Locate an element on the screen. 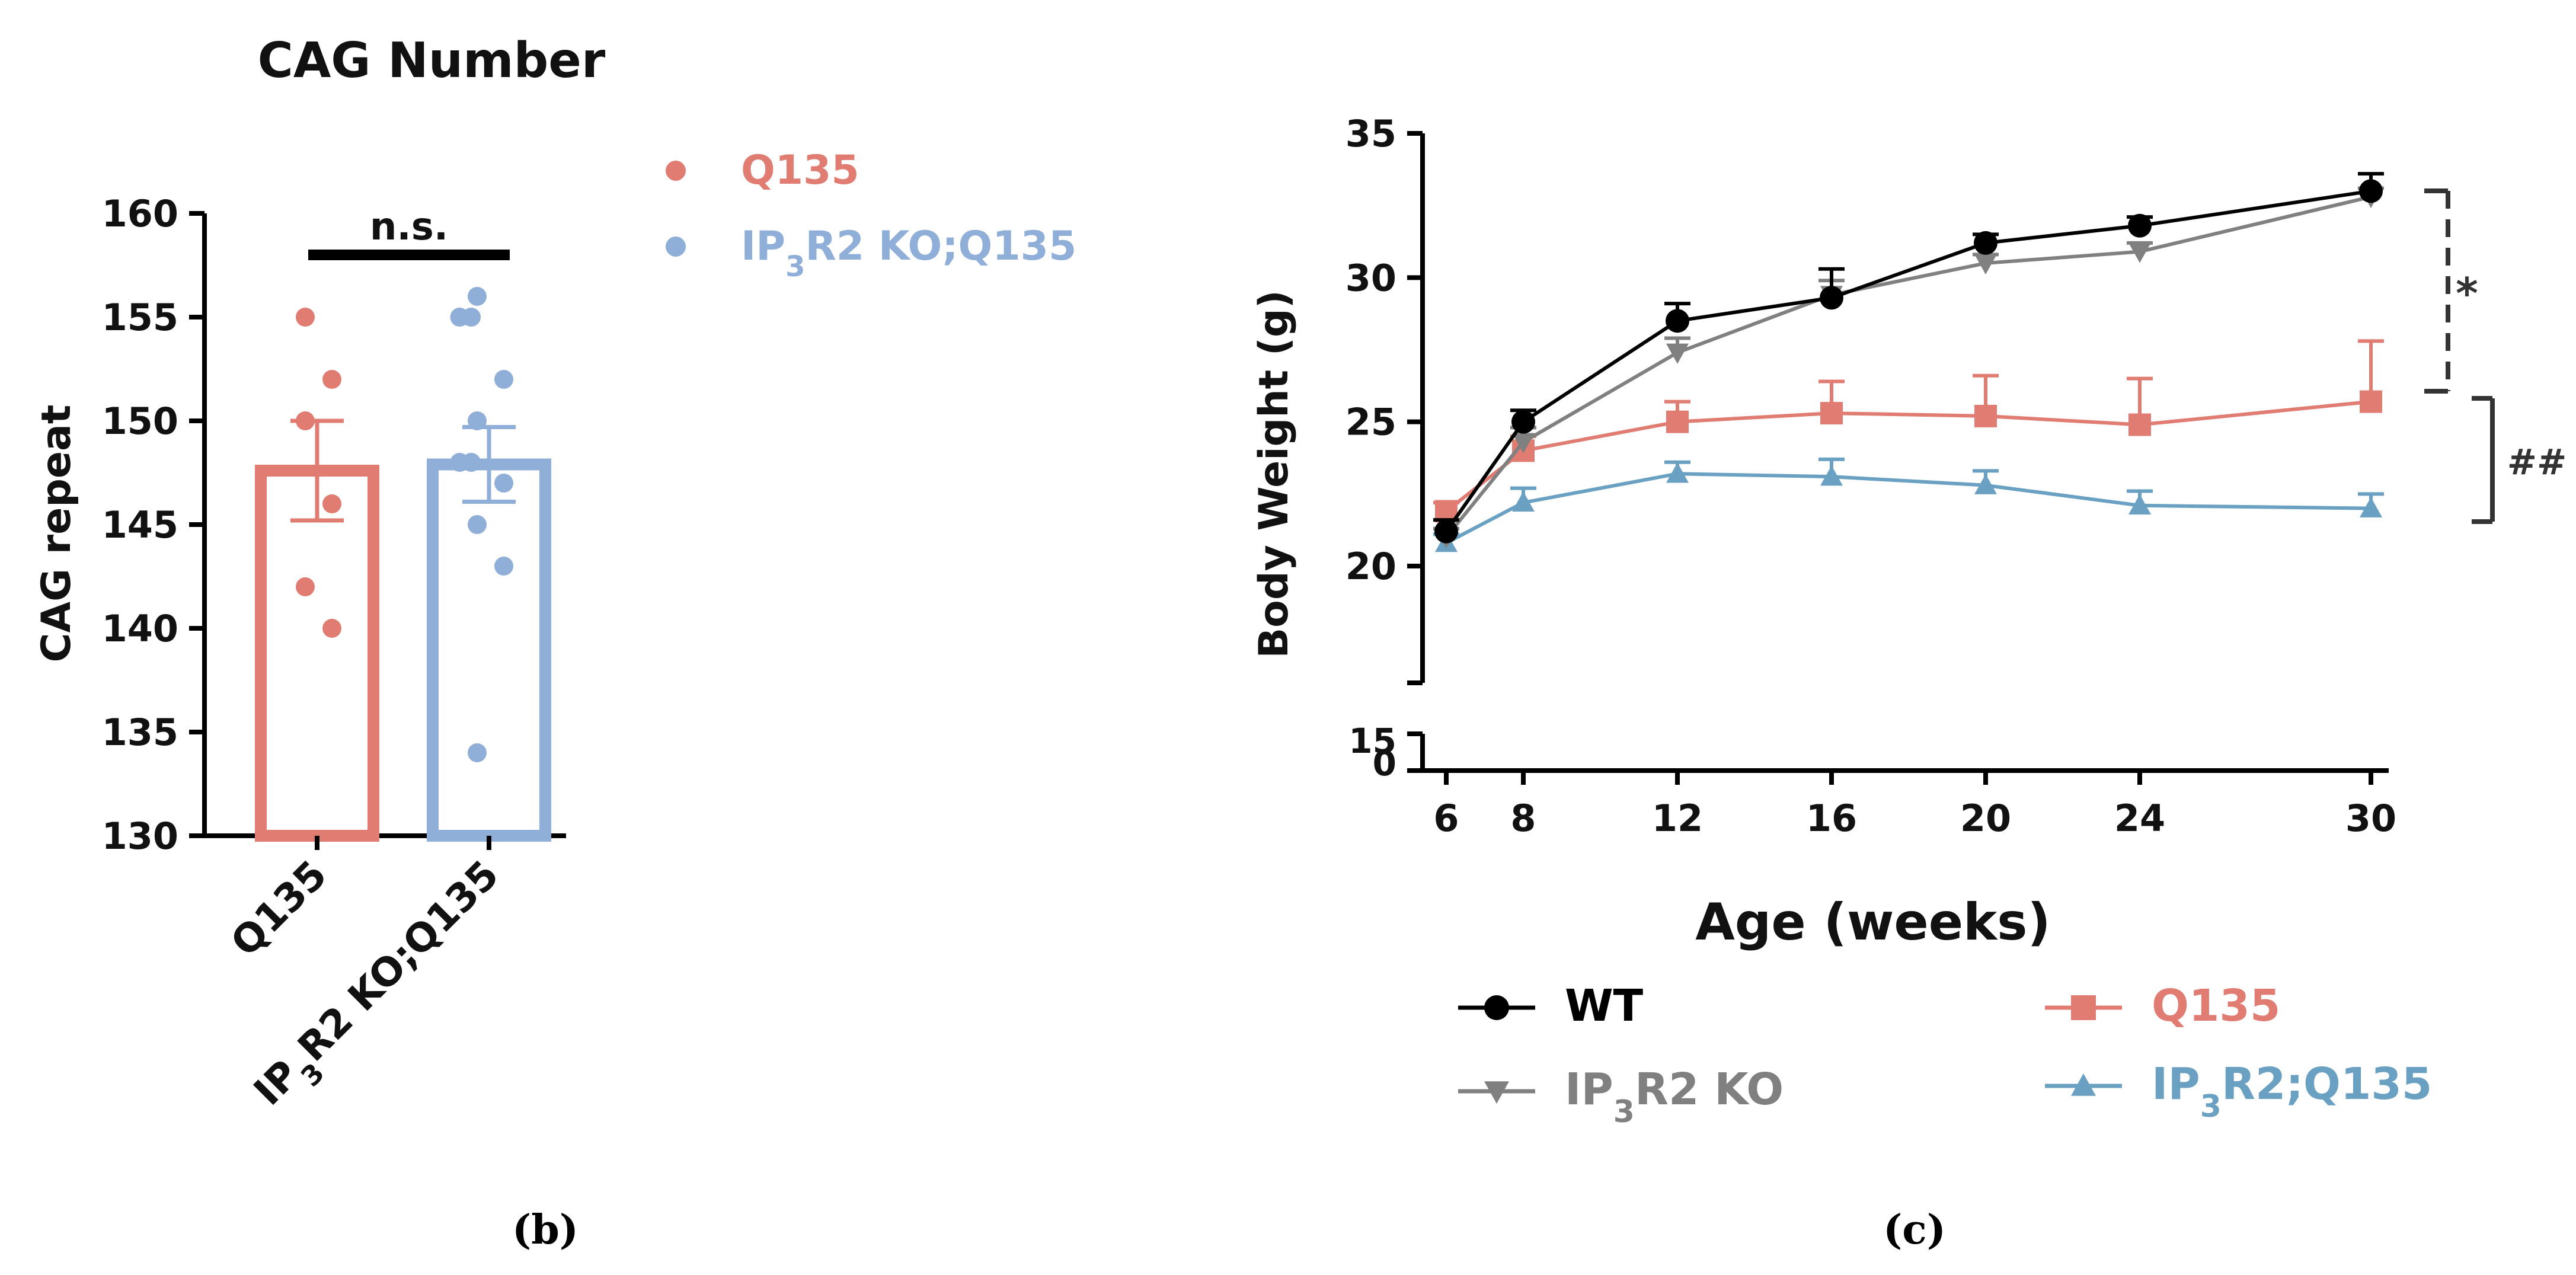 The width and height of the screenshot is (2576, 1275). panel-c-significance: * ## is located at coordinates (2495, 356).